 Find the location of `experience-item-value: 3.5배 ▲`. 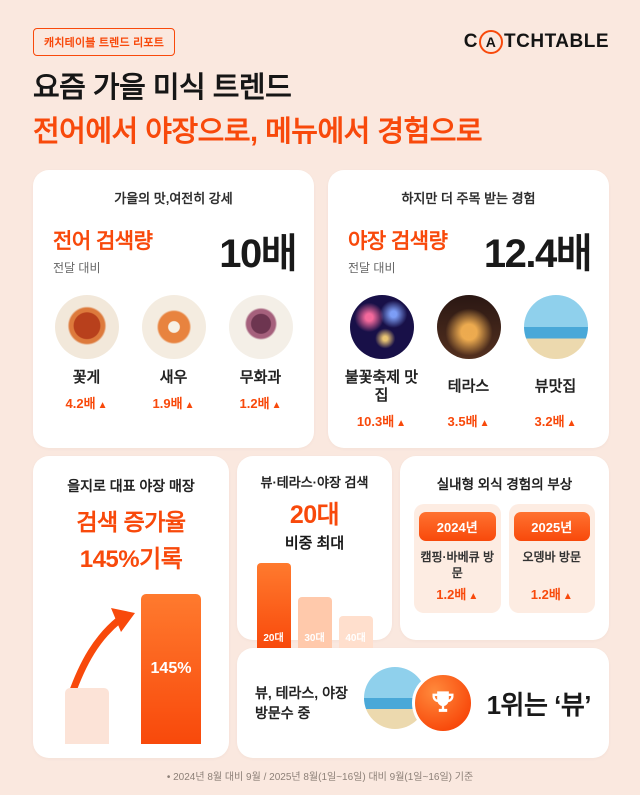

experience-item-value: 3.5배 ▲ is located at coordinates (468, 421).